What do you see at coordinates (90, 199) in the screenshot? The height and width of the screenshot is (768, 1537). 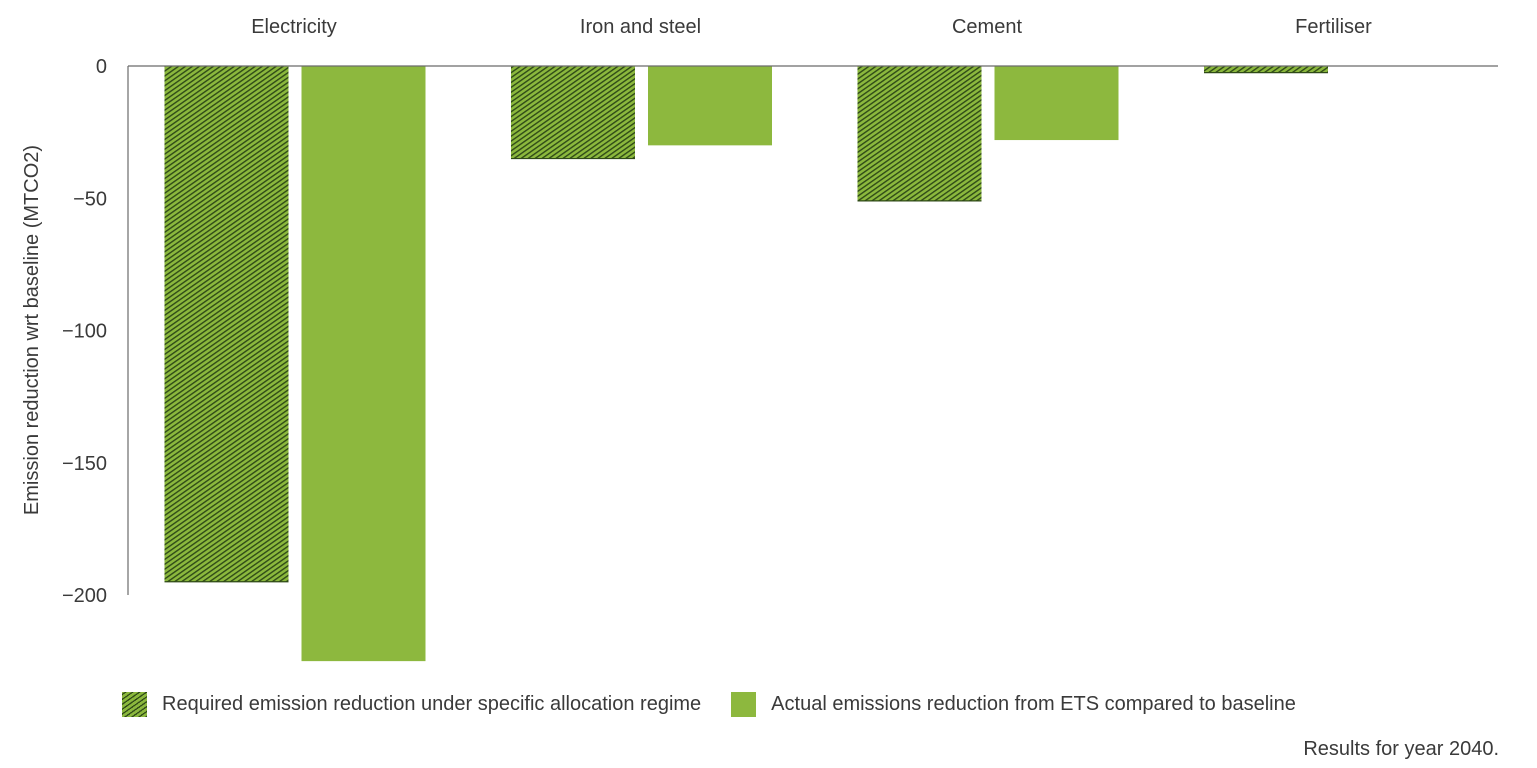 I see `y-tick-label: −50` at bounding box center [90, 199].